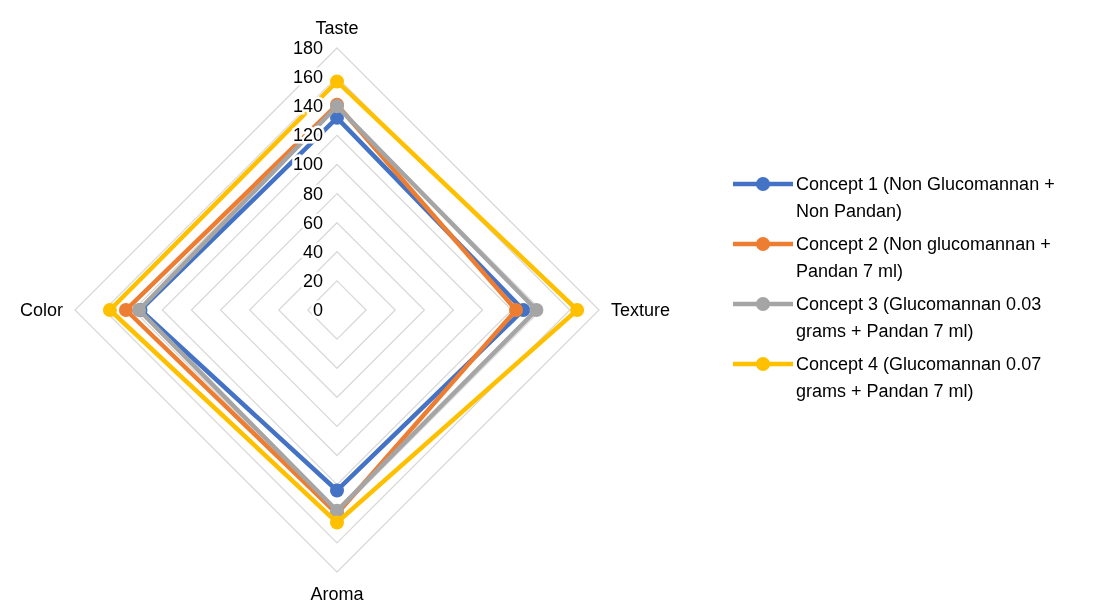 Image resolution: width=1113 pixels, height=614 pixels. What do you see at coordinates (923, 257) in the screenshot?
I see `legend-label: Concept 2 (Non glucomannan + Pandan 7 ml)` at bounding box center [923, 257].